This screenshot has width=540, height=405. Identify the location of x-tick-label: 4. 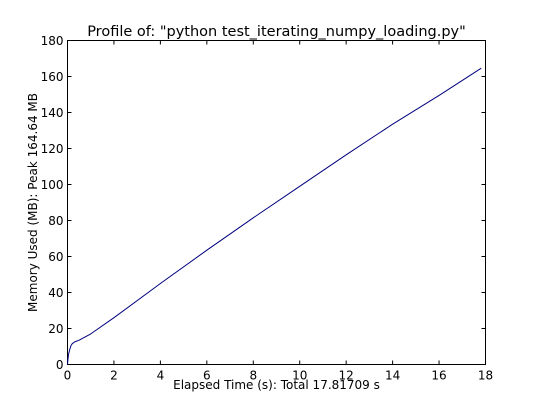
(161, 376).